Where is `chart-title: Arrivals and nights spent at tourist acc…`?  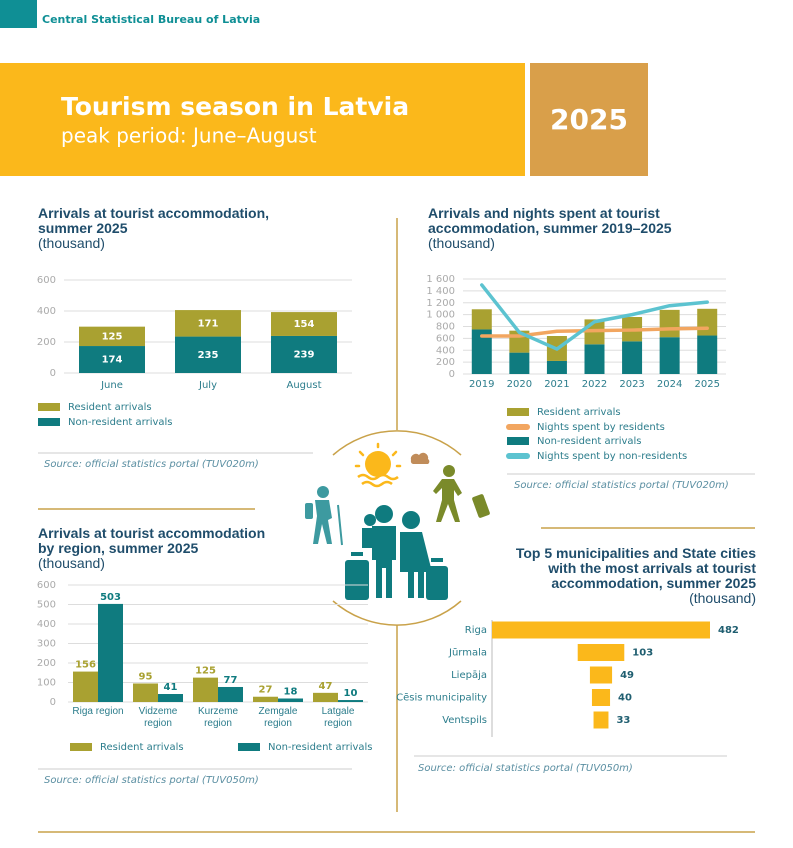 chart-title: Arrivals and nights spent at tourist acc… is located at coordinates (550, 220).